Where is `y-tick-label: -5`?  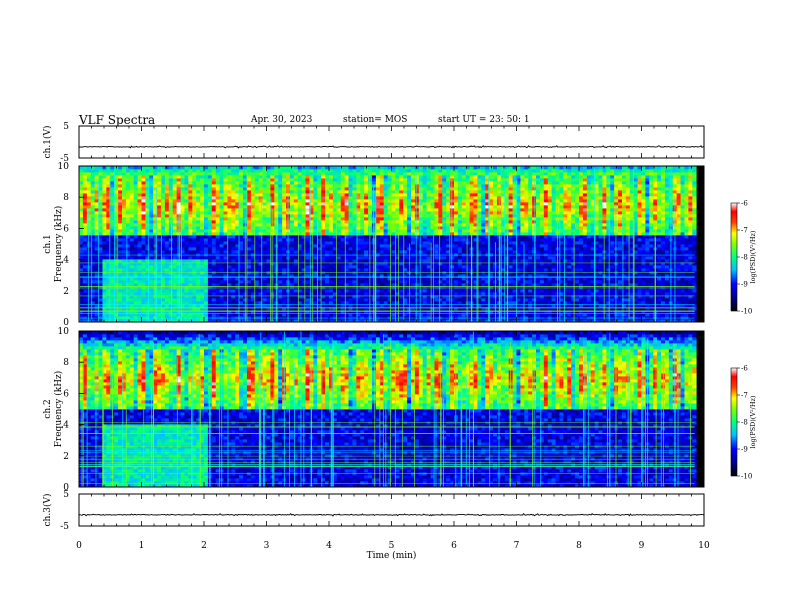
y-tick-label: -5 is located at coordinates (64, 159).